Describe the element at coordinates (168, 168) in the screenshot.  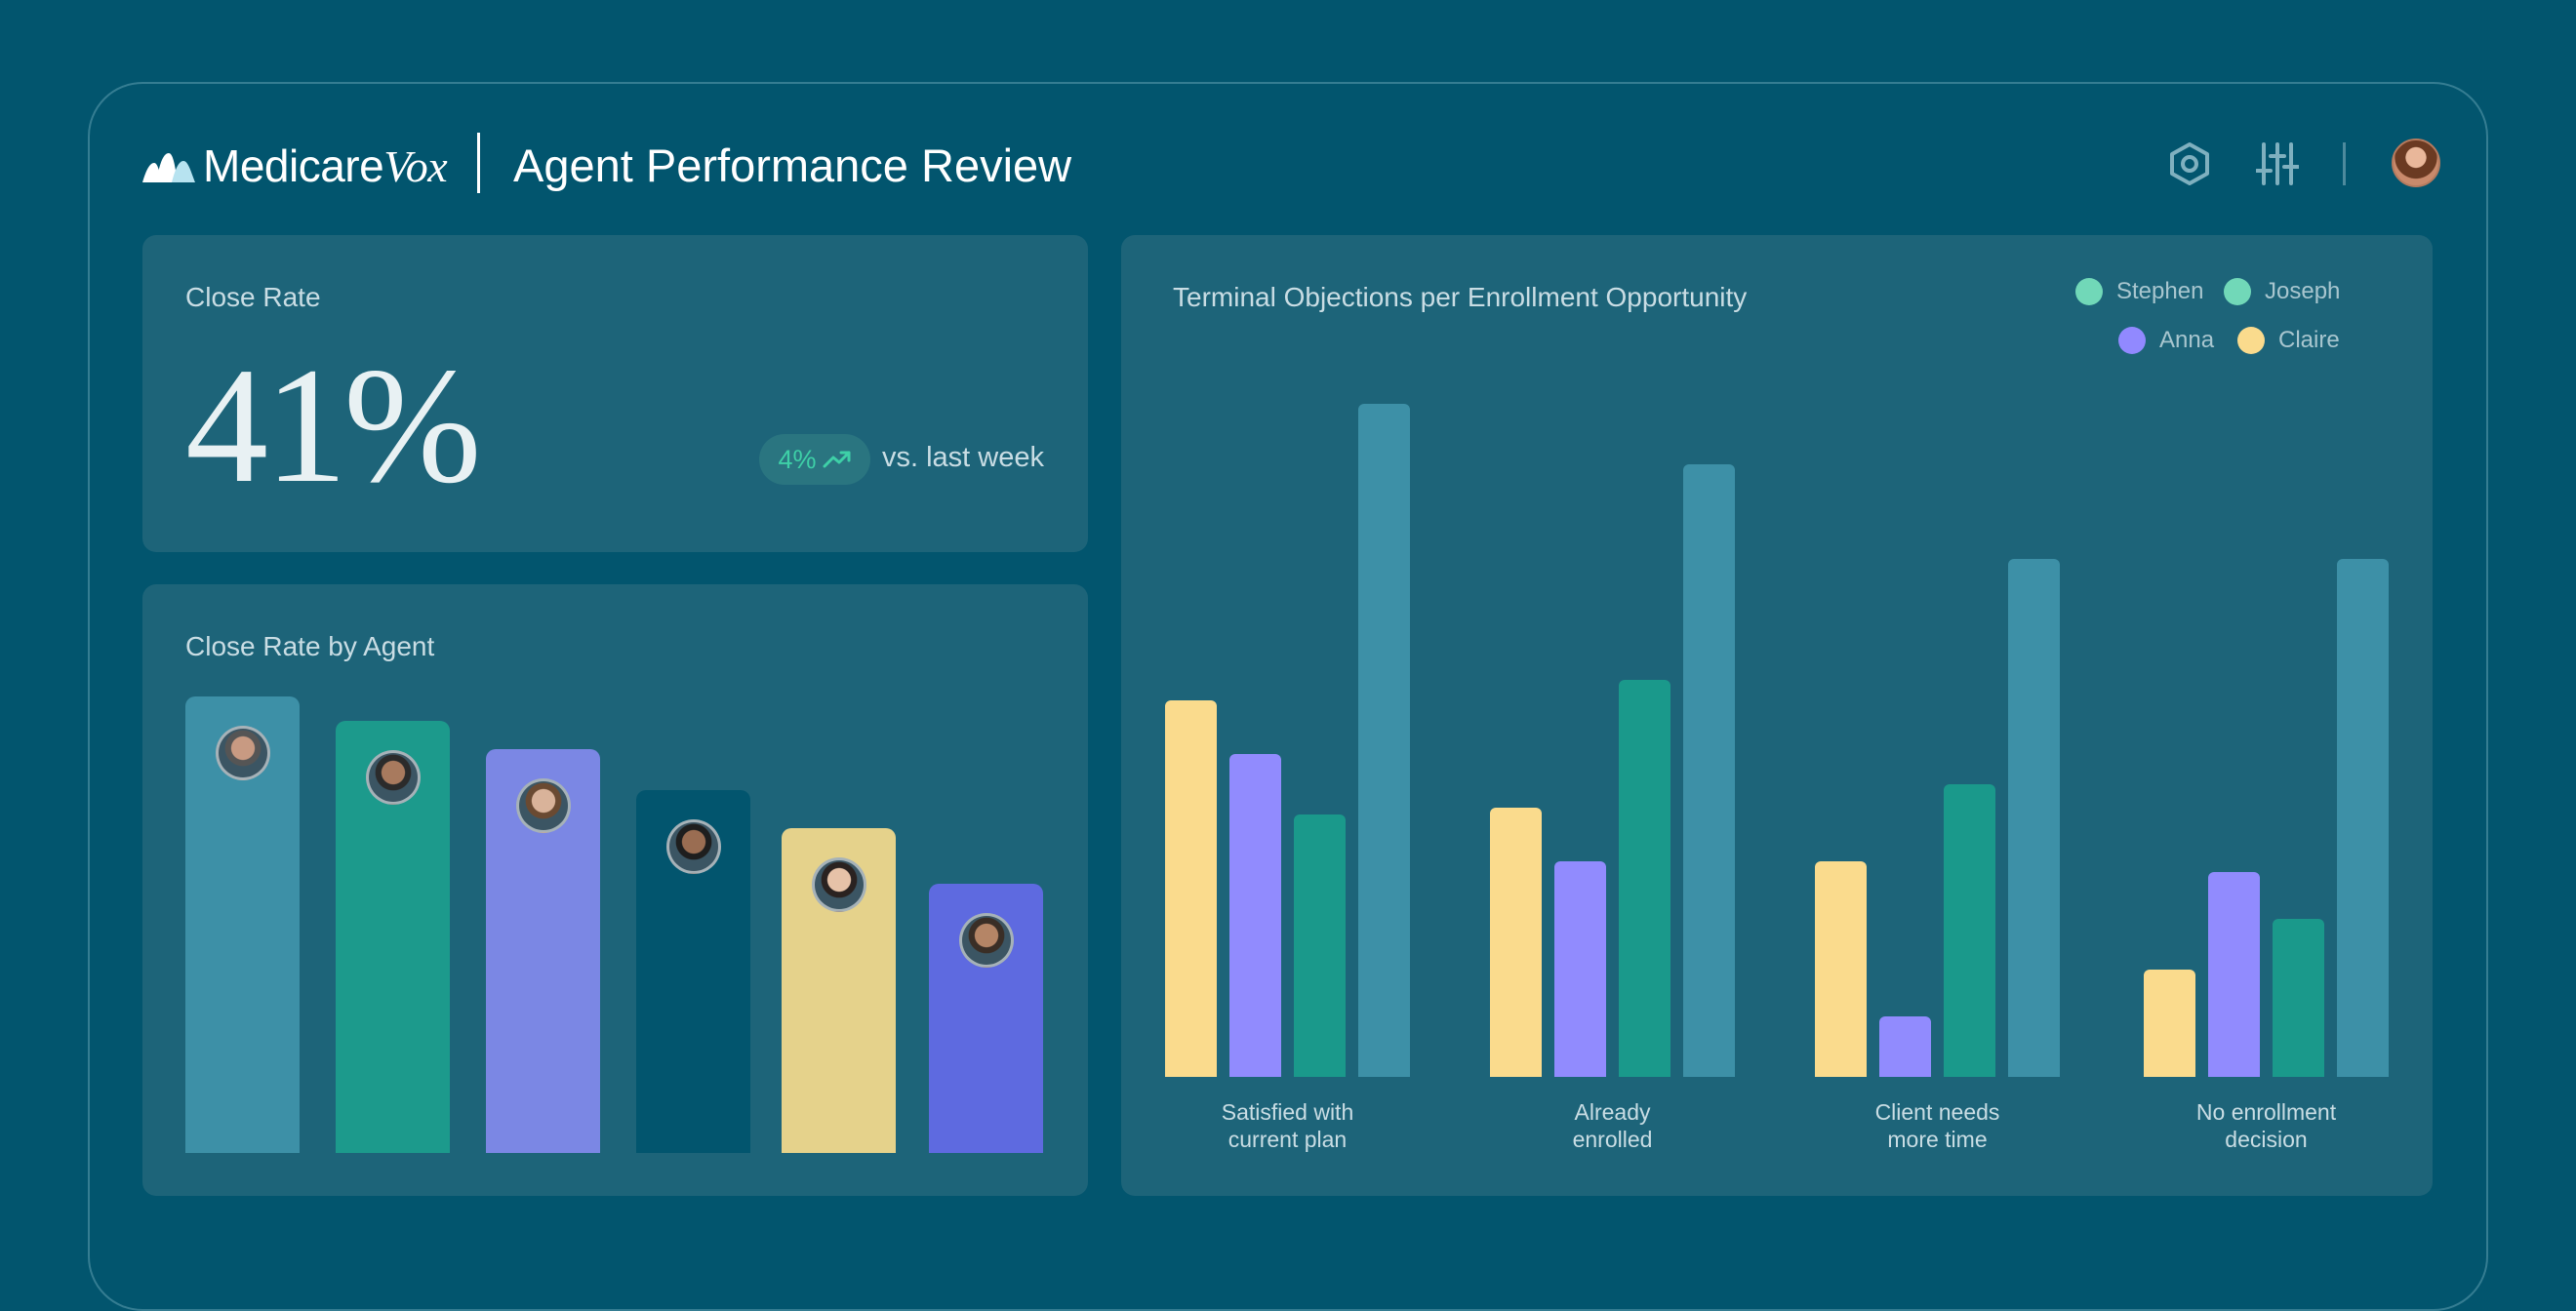
I see `waves-logo-icon` at that location.